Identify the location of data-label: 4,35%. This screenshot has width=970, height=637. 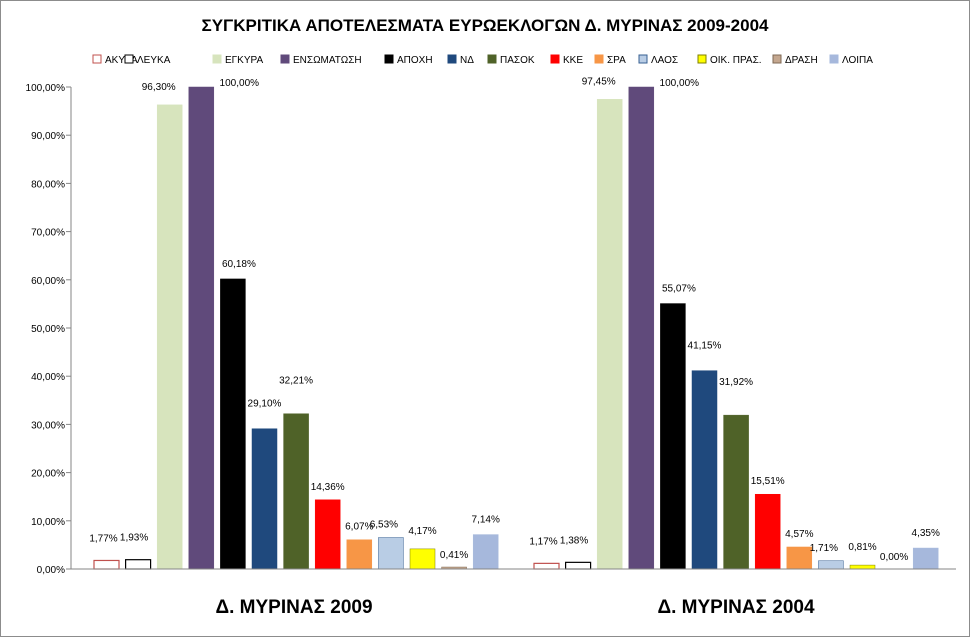
(926, 533).